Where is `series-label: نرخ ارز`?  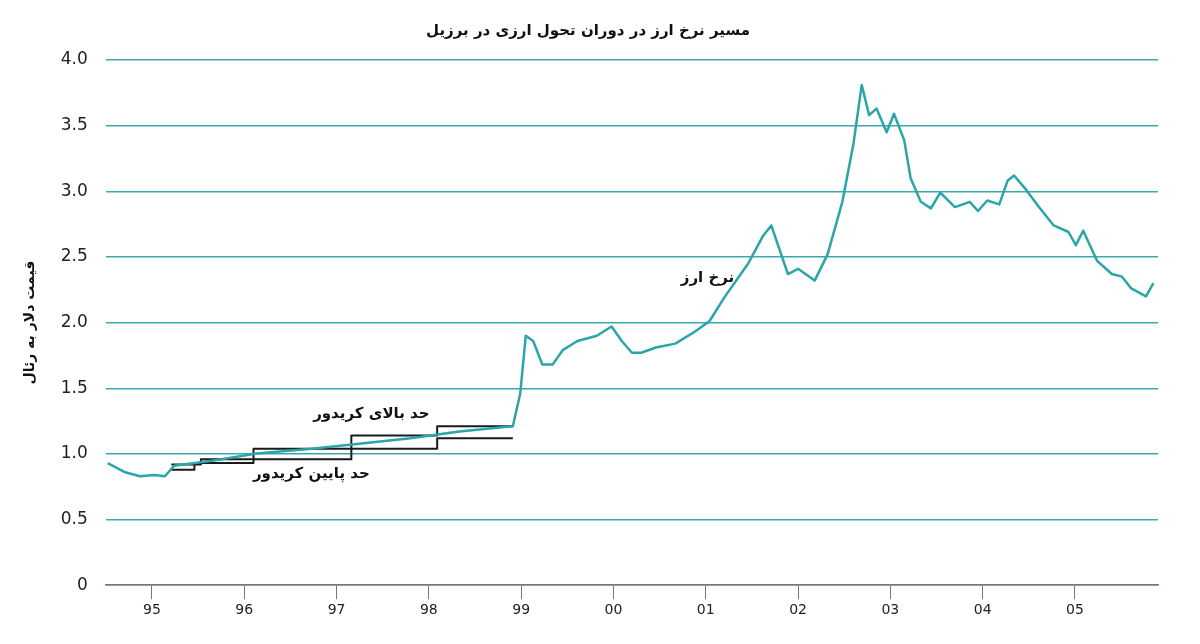 series-label: نرخ ارز is located at coordinates (707, 277).